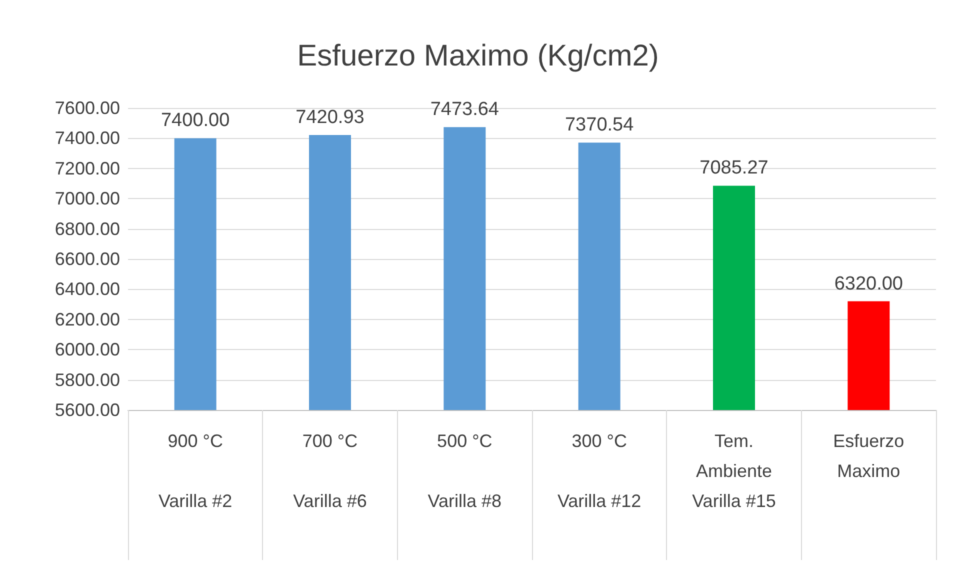 The height and width of the screenshot is (581, 956). I want to click on chart-title: Esfuerzo Maximo (Kg/cm2), so click(478, 56).